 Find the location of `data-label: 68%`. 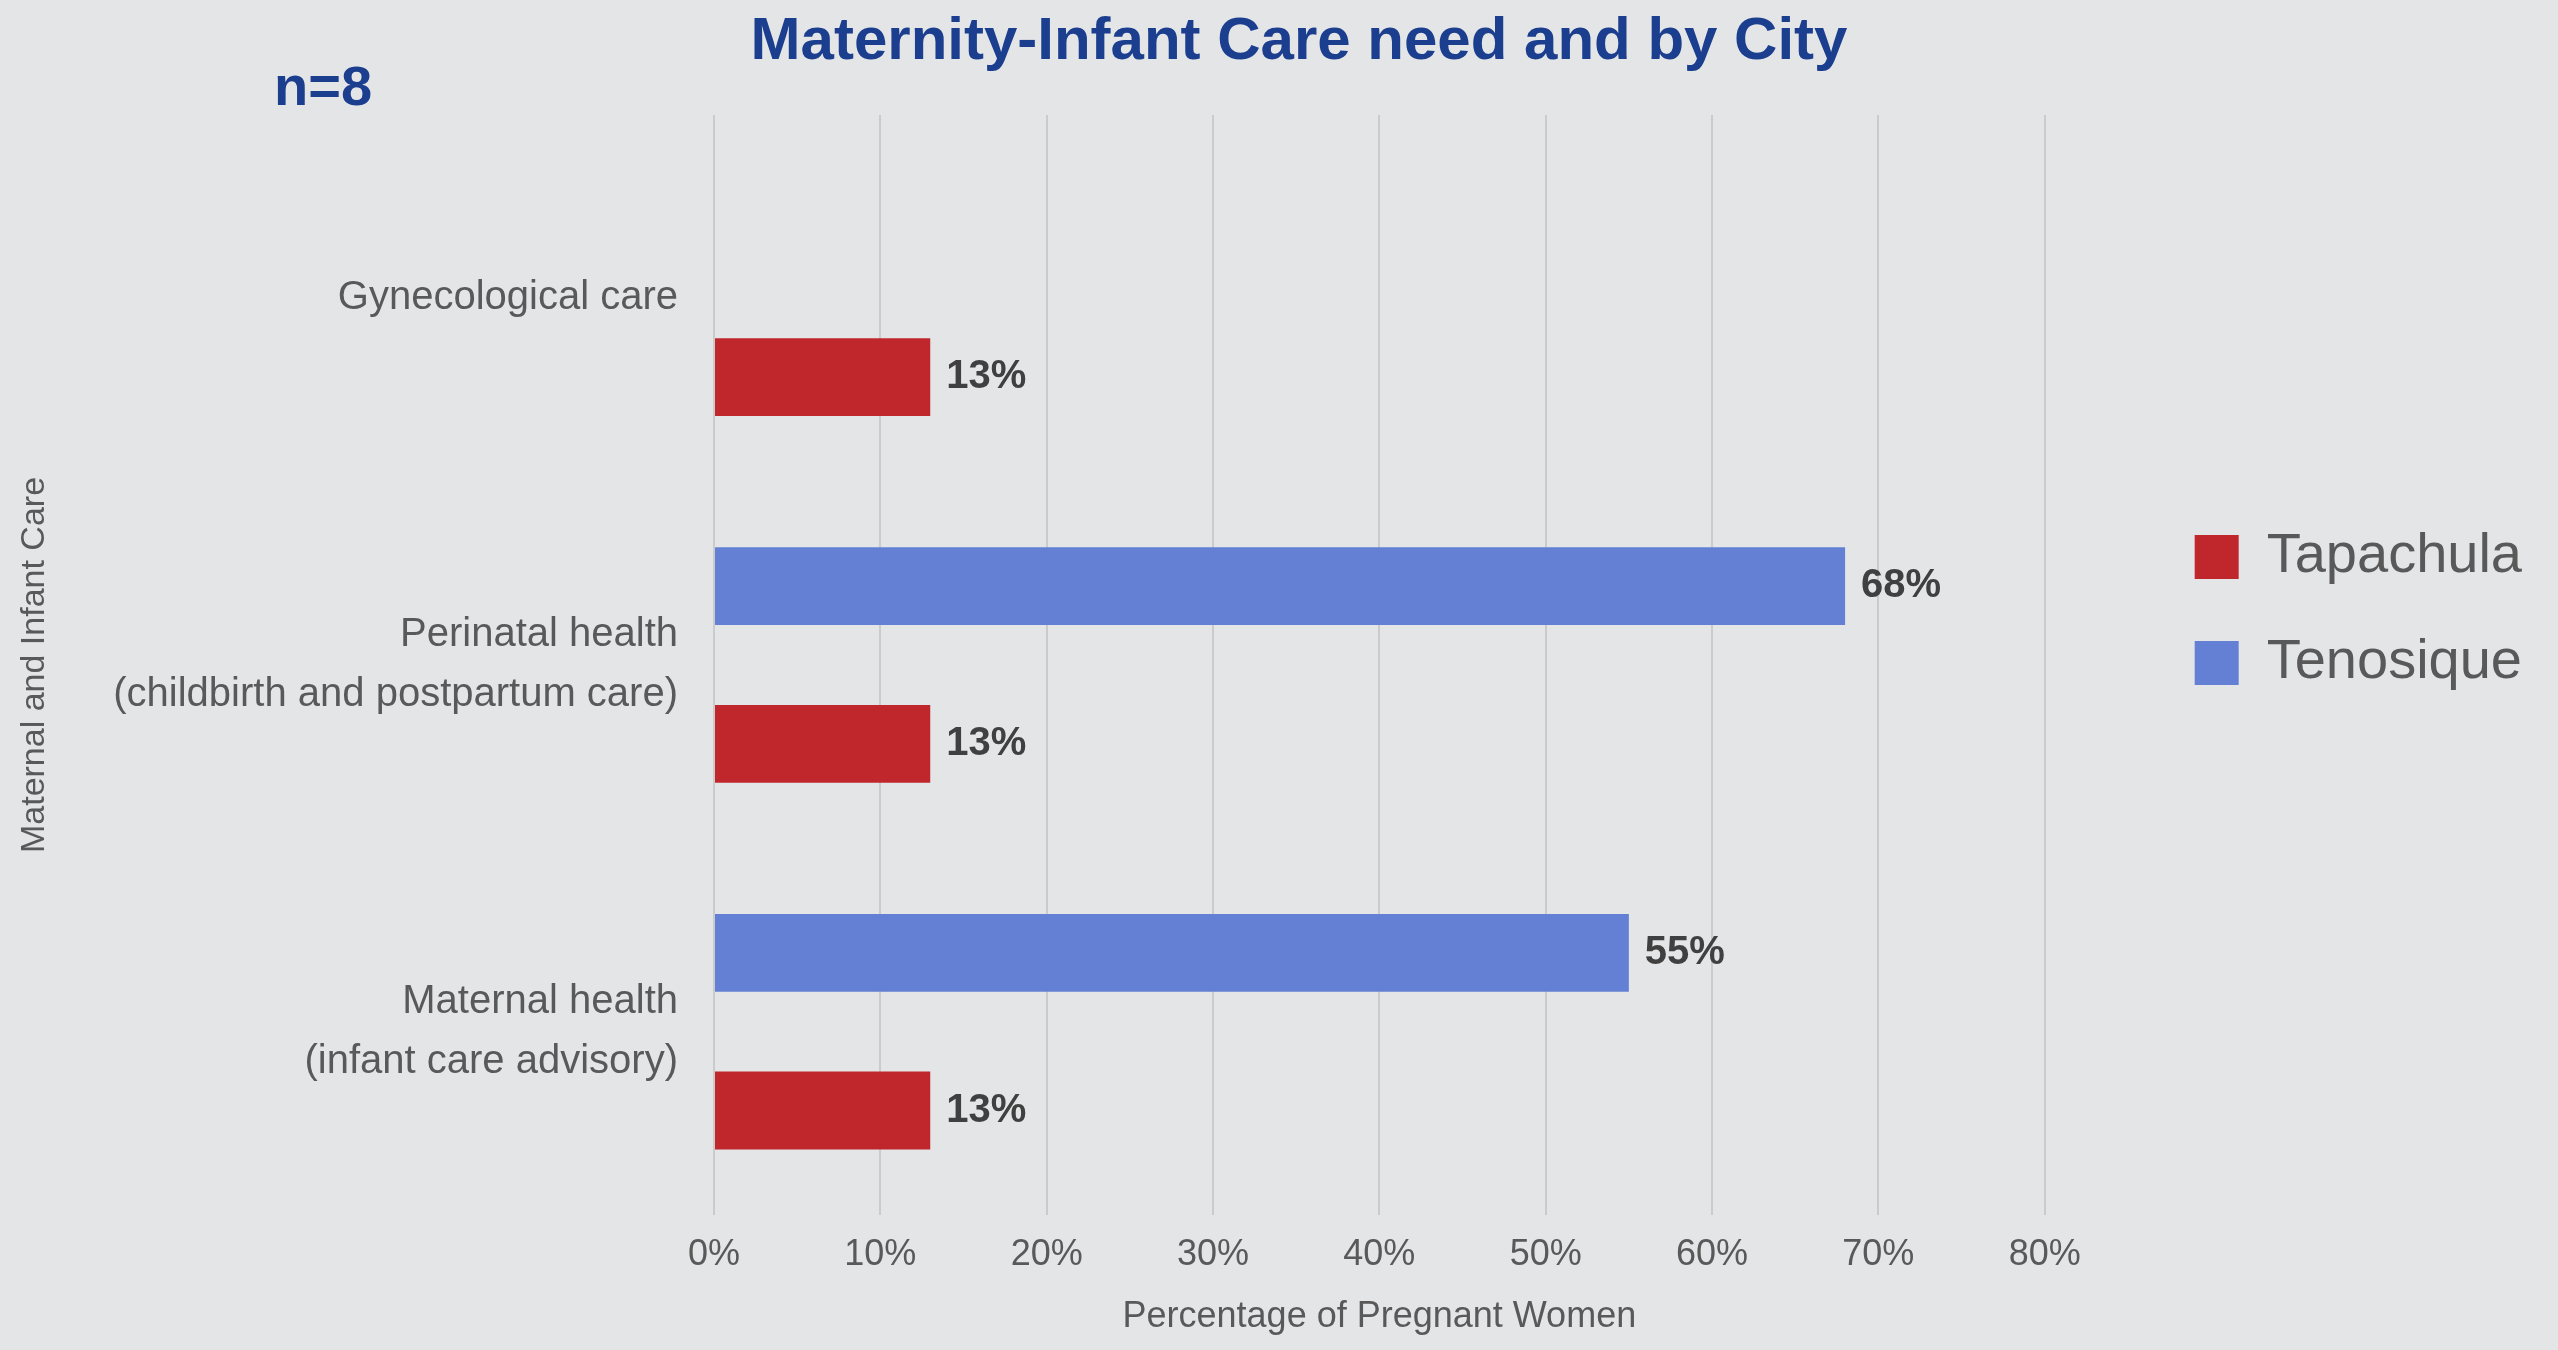

data-label: 68% is located at coordinates (1901, 583).